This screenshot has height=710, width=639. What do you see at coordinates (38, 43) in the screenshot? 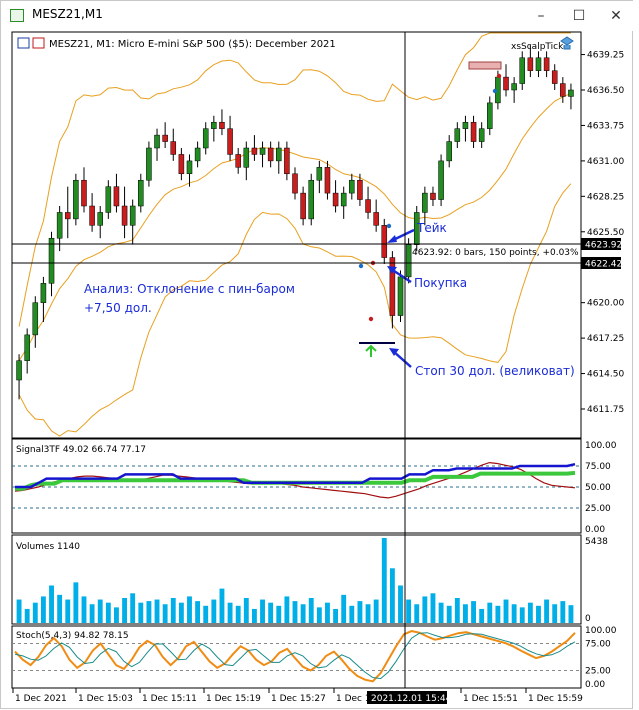
I see `chart-list-icon` at bounding box center [38, 43].